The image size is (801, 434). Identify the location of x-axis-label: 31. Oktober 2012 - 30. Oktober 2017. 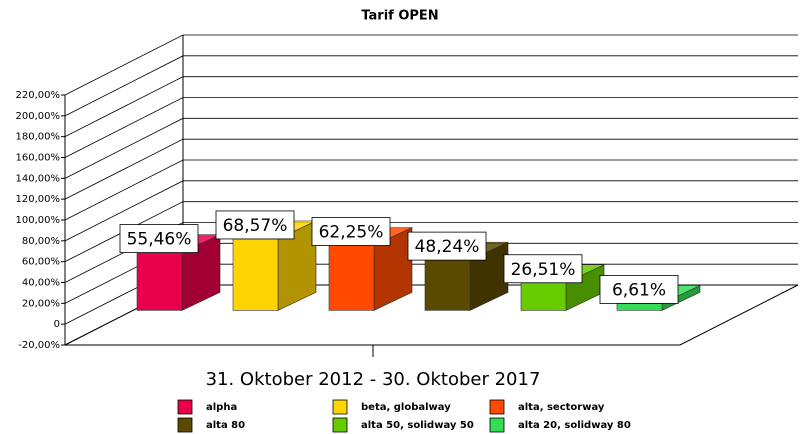
(373, 379).